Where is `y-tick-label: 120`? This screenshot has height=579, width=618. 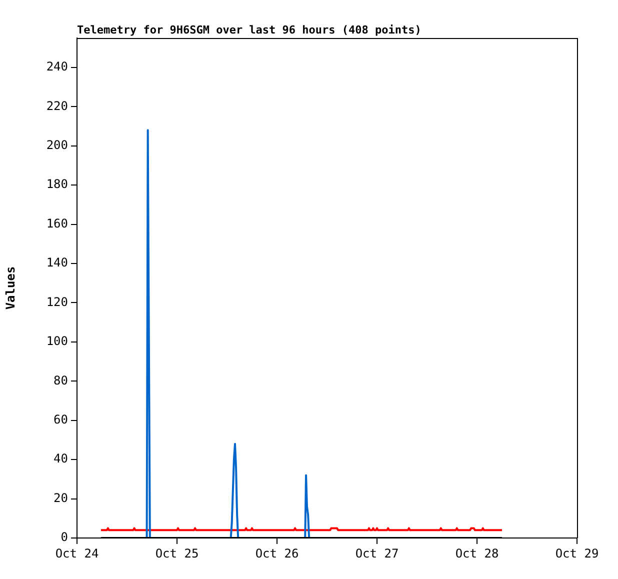
y-tick-label: 120 is located at coordinates (57, 301).